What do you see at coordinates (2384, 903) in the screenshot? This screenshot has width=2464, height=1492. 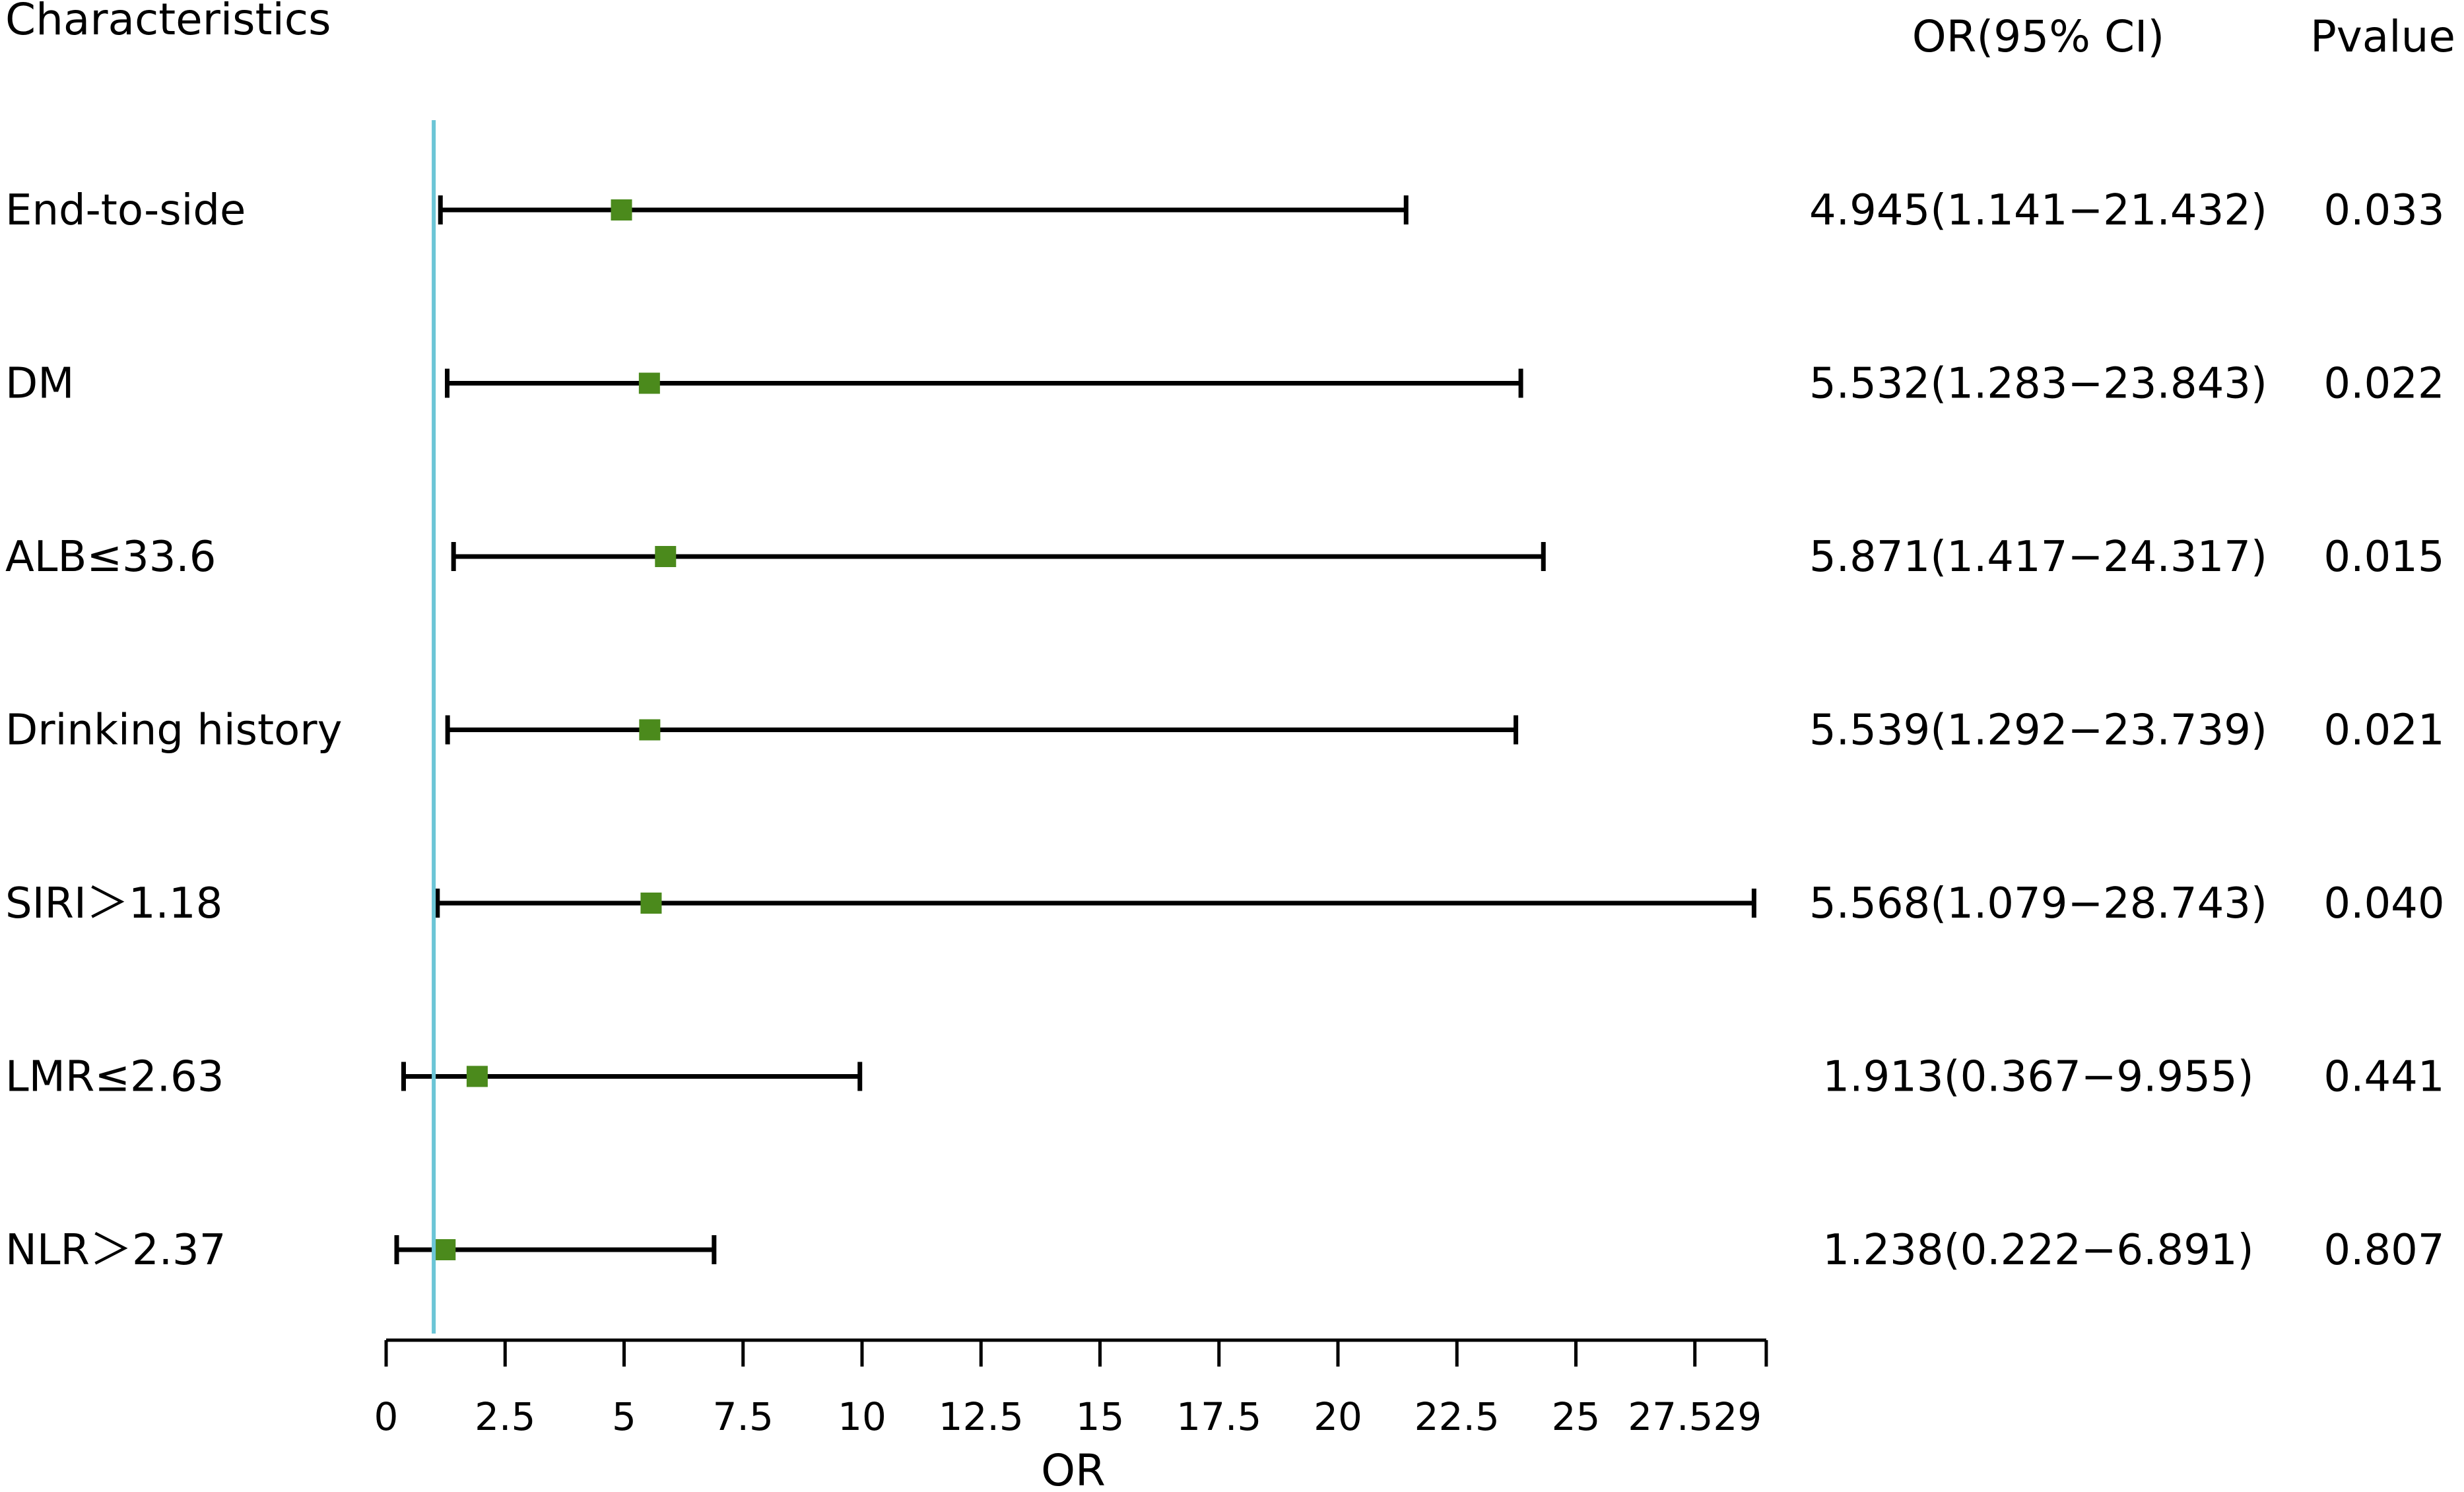 I see `p-value: 0.040` at bounding box center [2384, 903].